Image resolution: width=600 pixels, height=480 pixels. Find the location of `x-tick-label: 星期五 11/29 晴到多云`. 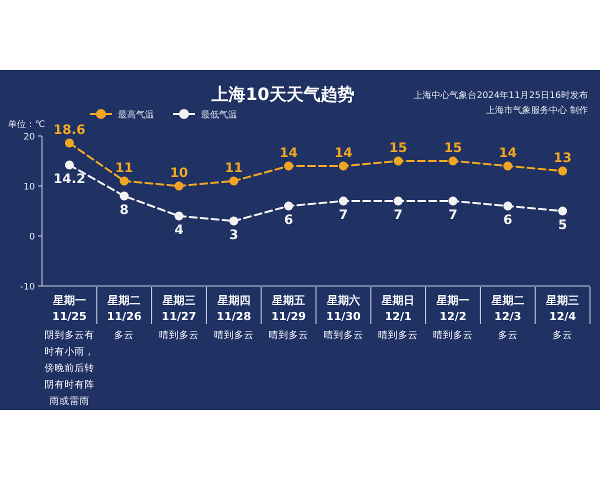

x-tick-label: 星期五 11/29 晴到多云 is located at coordinates (288, 317).